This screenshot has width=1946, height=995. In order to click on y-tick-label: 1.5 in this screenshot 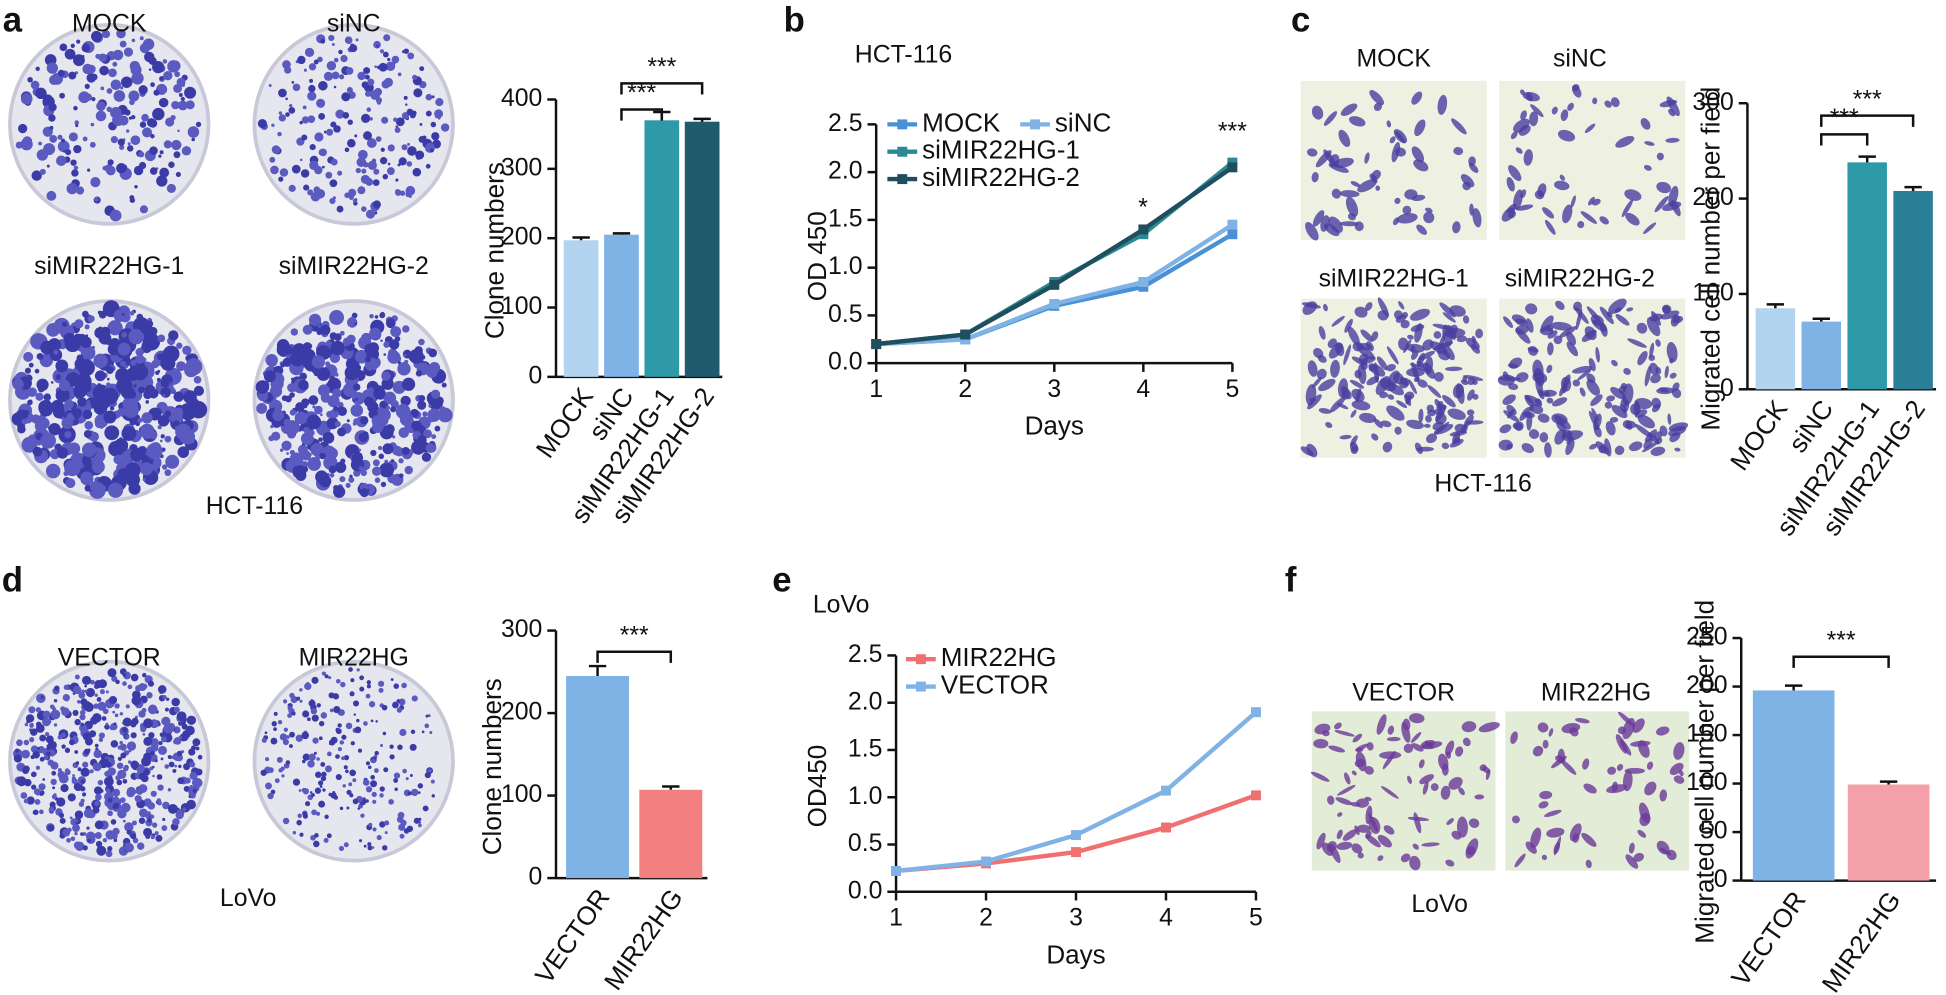, I will do `click(865, 749)`.